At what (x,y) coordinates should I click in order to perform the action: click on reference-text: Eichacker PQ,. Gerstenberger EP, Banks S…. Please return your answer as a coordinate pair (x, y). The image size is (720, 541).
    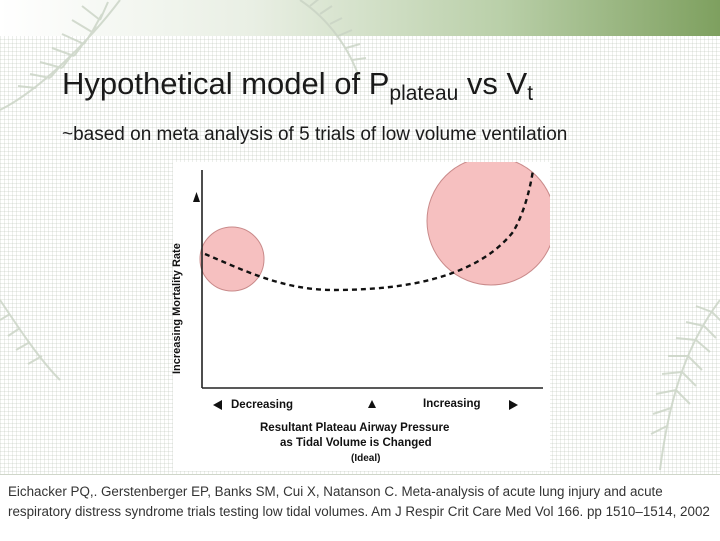
    Looking at the image, I should click on (359, 501).